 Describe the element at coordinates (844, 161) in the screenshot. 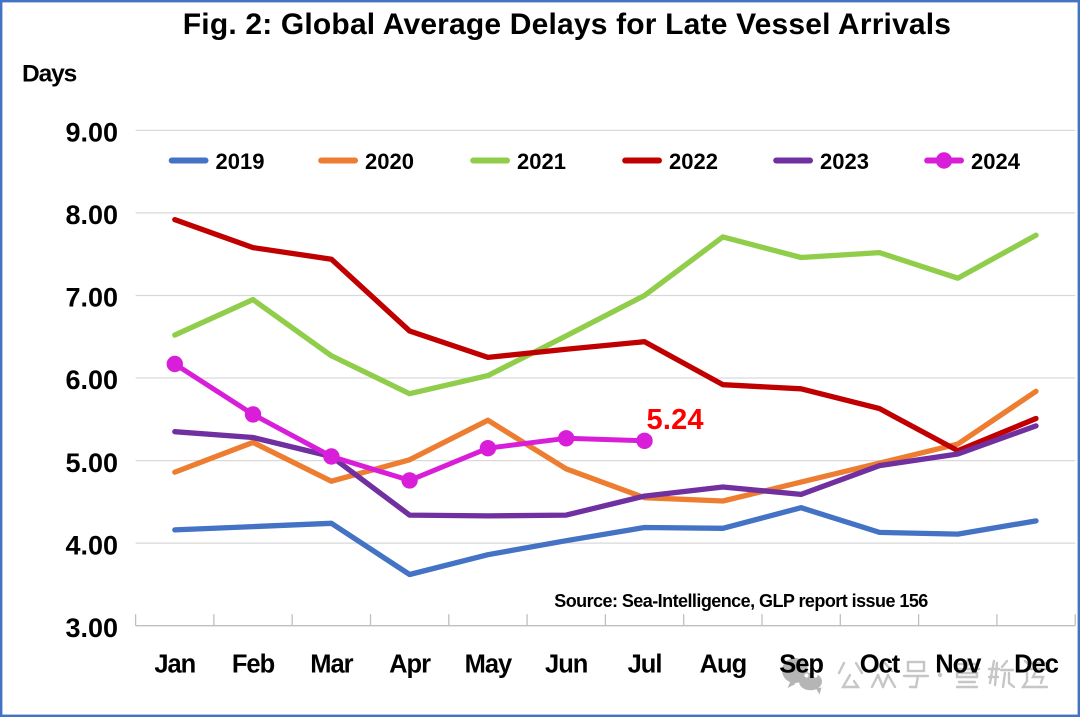

I see `svg-text: 2023` at that location.